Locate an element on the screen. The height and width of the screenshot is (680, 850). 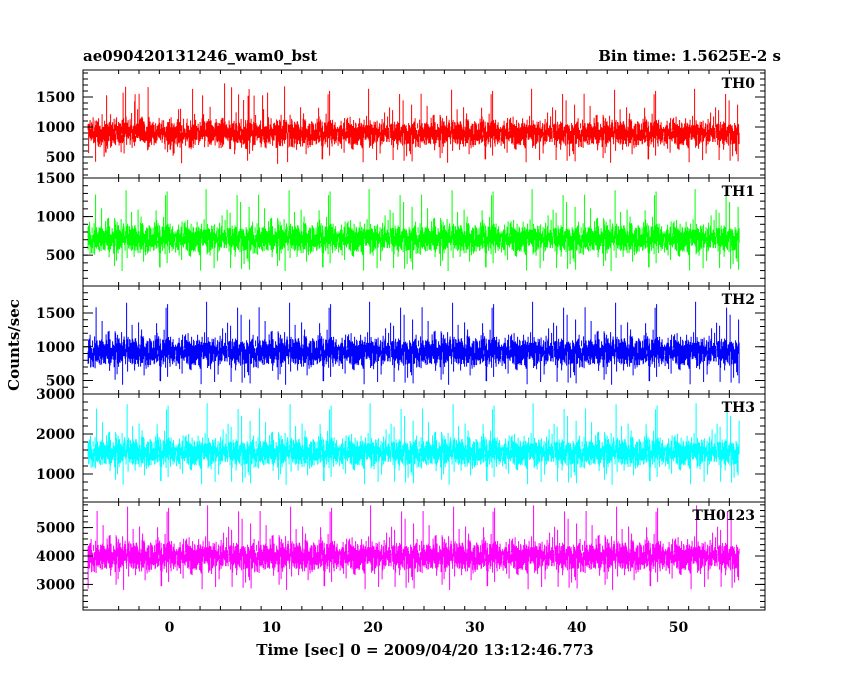
panel-th2: 500 1000 1500 TH2 is located at coordinates (401, 340).